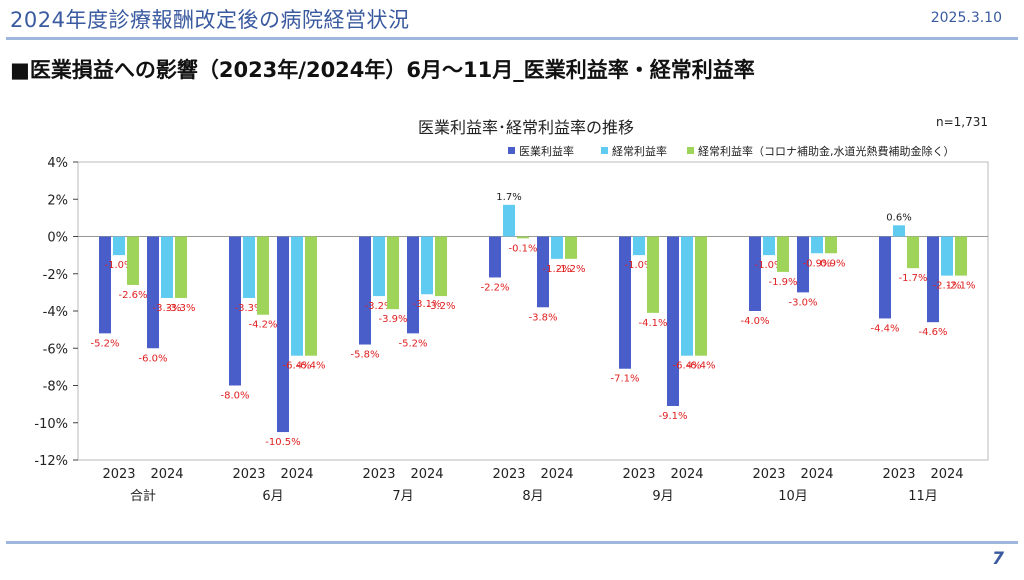 The image size is (1024, 580). Describe the element at coordinates (526, 127) in the screenshot. I see `chart-title: 医業利益率･経常利益率の推移` at that location.